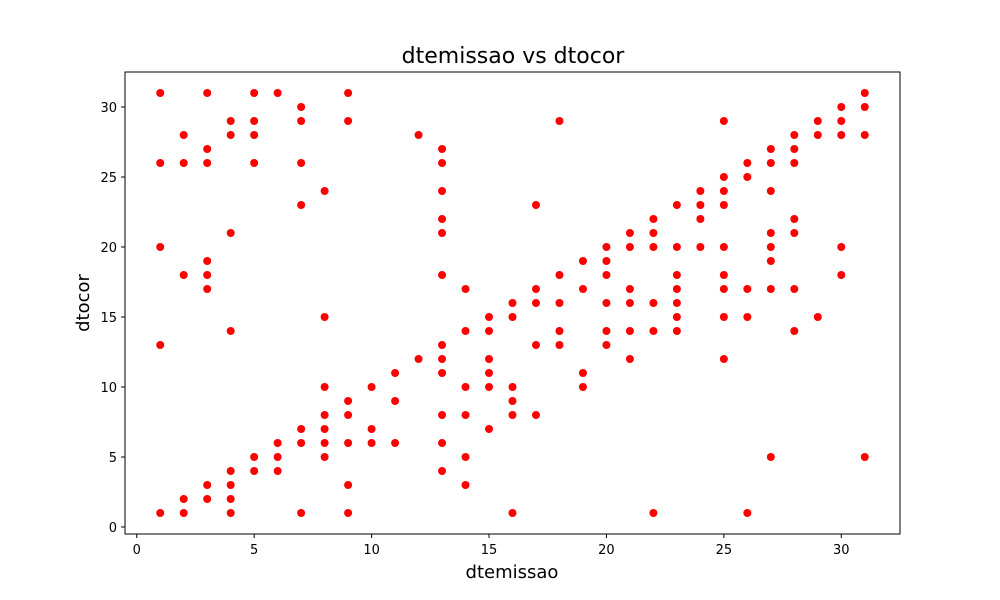 This screenshot has width=1000, height=600. What do you see at coordinates (83, 303) in the screenshot?
I see `y-axis-label: dtocor` at bounding box center [83, 303].